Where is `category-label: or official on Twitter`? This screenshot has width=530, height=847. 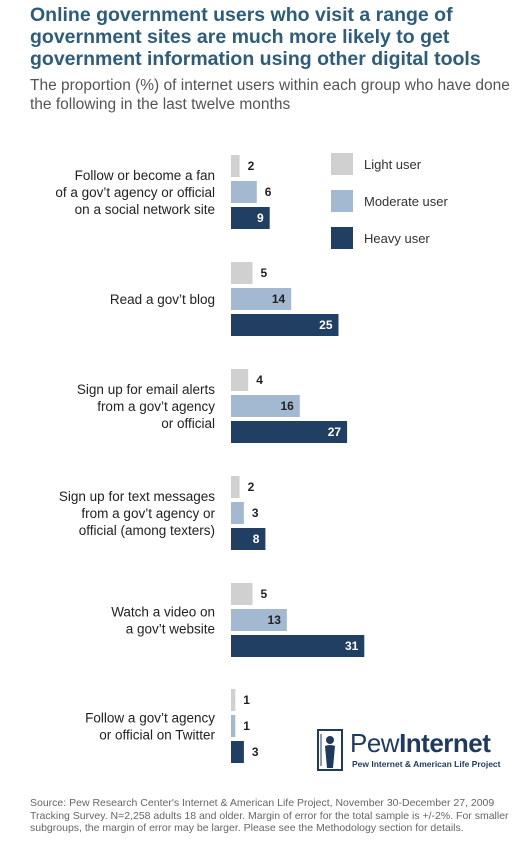 category-label: or official on Twitter is located at coordinates (157, 735).